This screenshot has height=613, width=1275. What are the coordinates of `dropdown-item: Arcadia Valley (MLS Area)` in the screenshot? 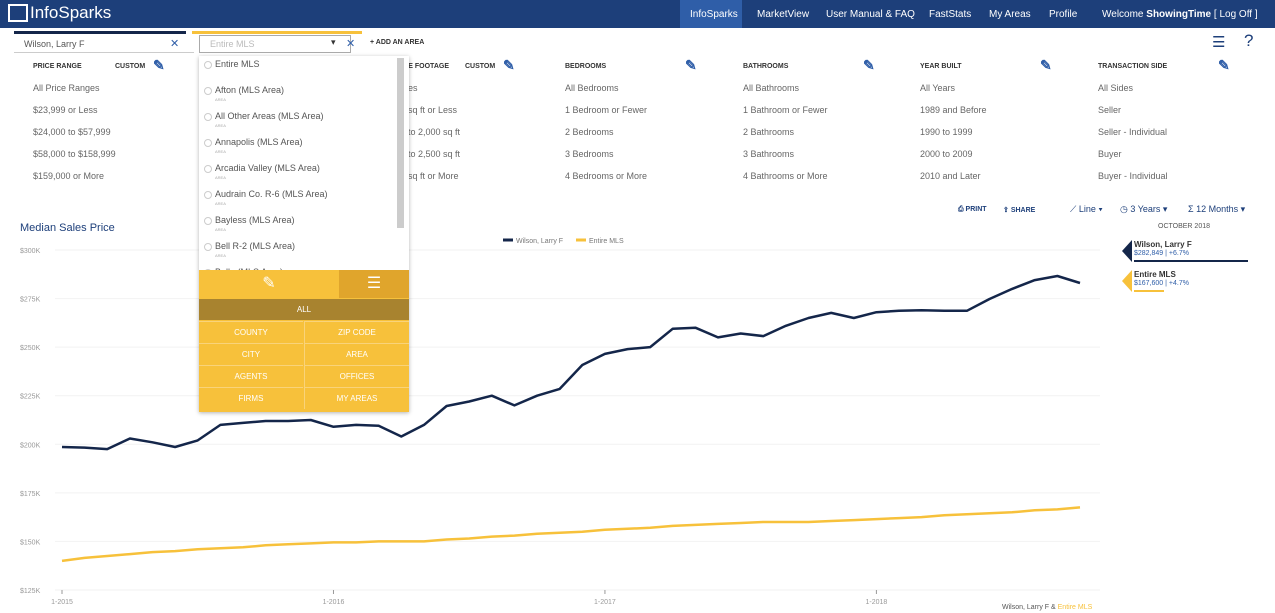 It's located at (267, 168).